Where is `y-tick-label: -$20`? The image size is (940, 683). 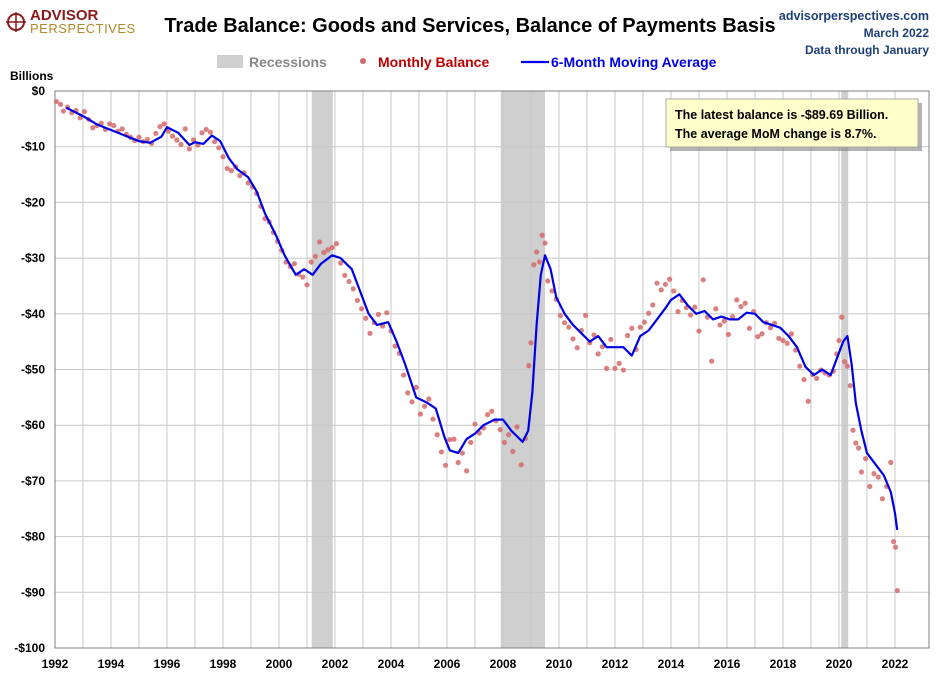 y-tick-label: -$20 is located at coordinates (33, 202).